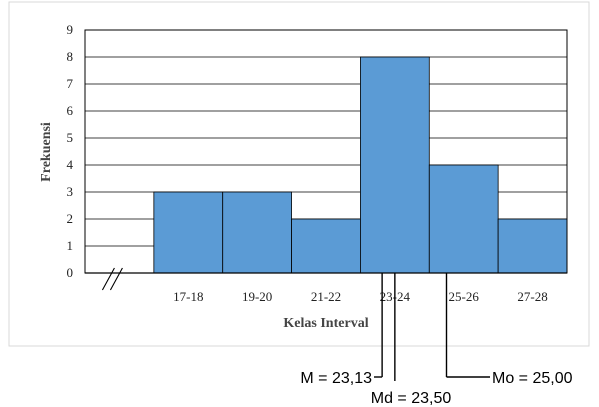 Image resolution: width=599 pixels, height=407 pixels. Describe the element at coordinates (188, 296) in the screenshot. I see `x-tick-label: 17-18` at that location.